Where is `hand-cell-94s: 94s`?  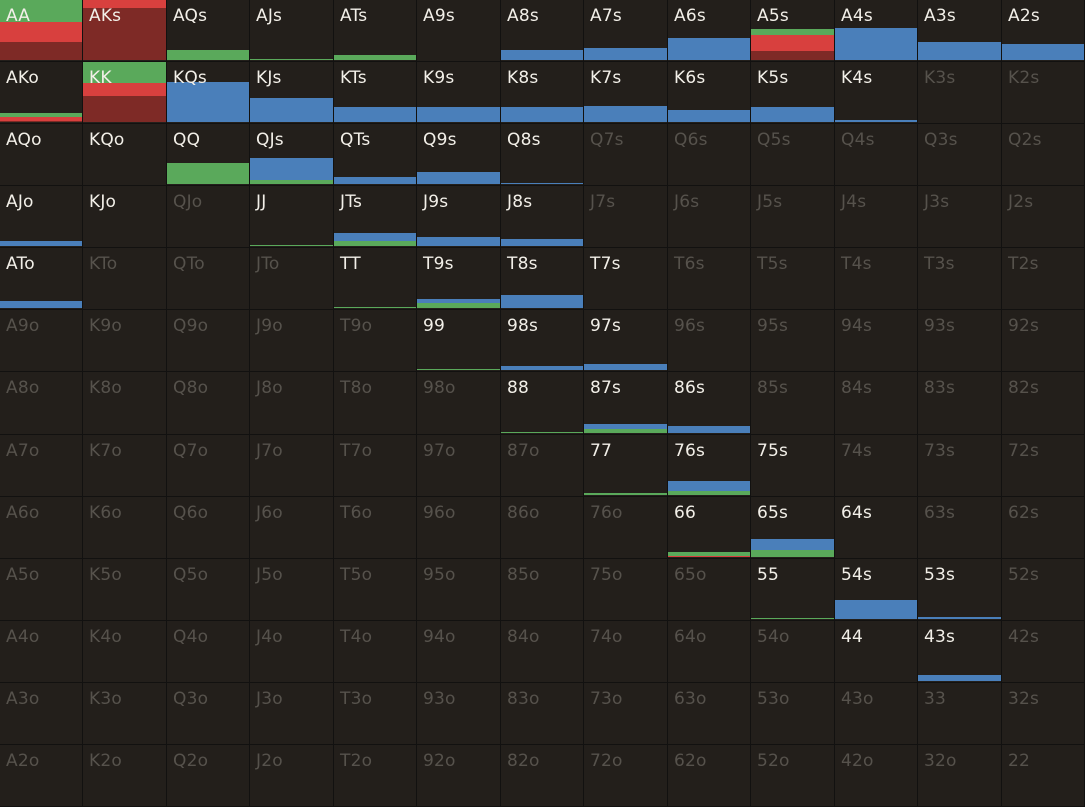
hand-cell-94s: 94s is located at coordinates (876, 341).